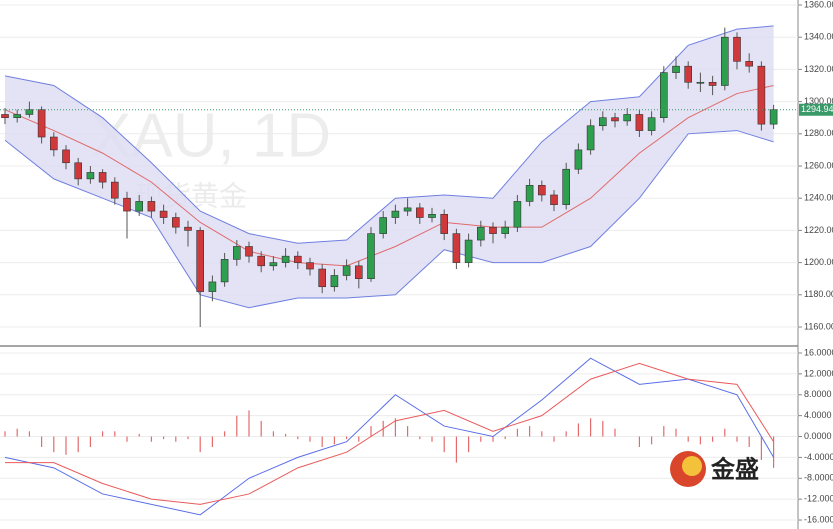 This screenshot has height=529, width=833. I want to click on y-tick-label: 12.0000, so click(818, 373).